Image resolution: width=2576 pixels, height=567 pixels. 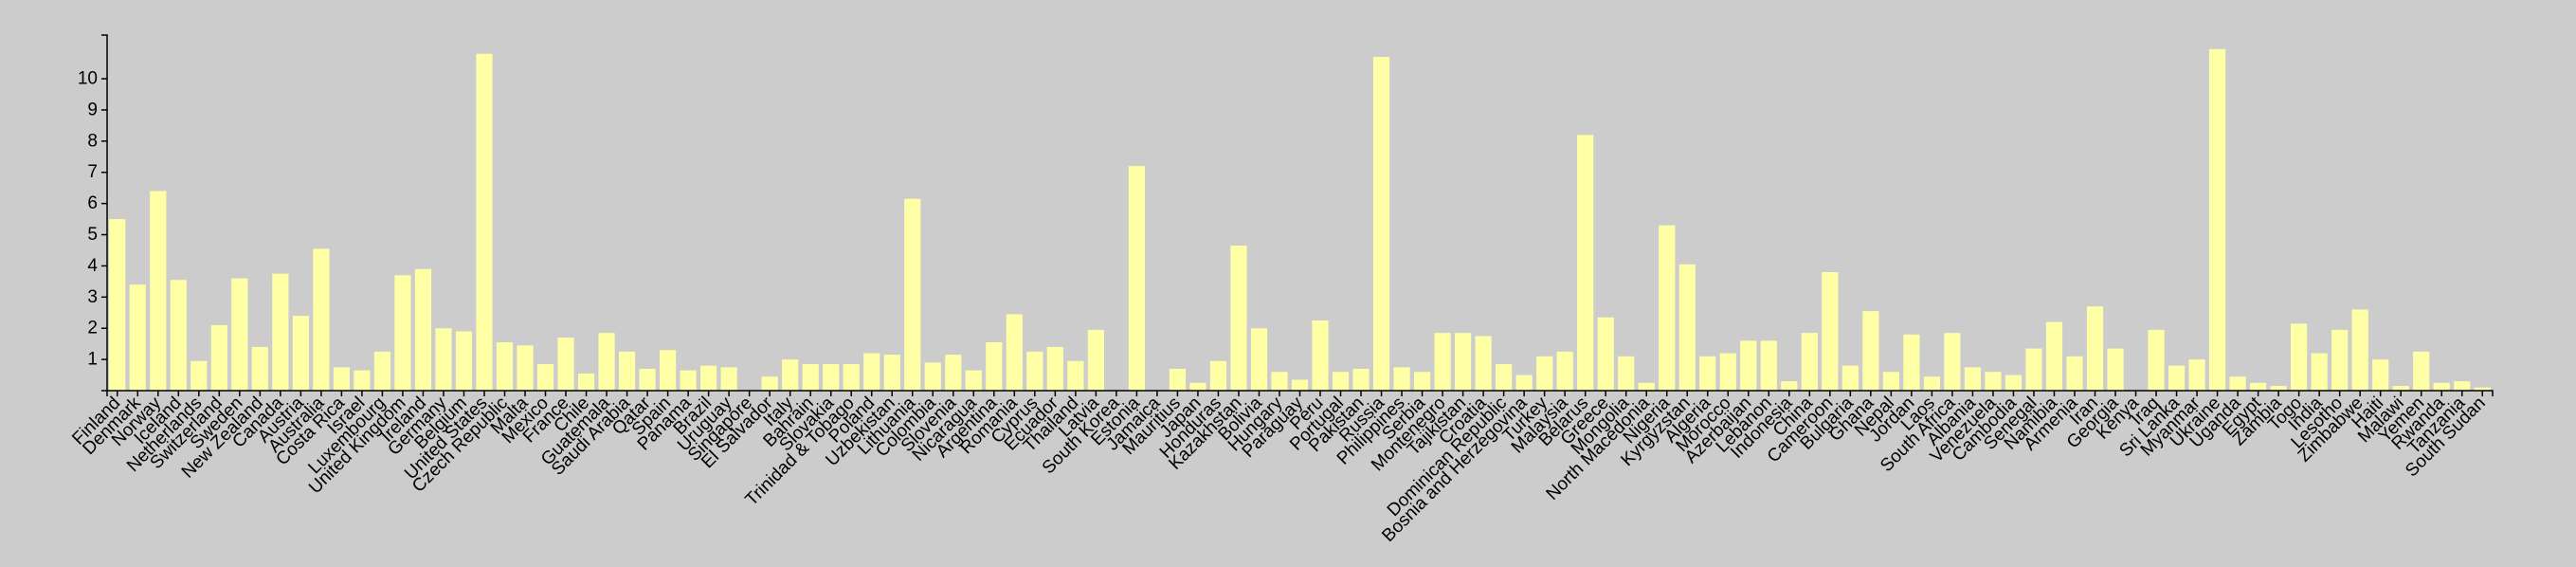 What do you see at coordinates (647, 380) in the screenshot?
I see `bar-qatar` at bounding box center [647, 380].